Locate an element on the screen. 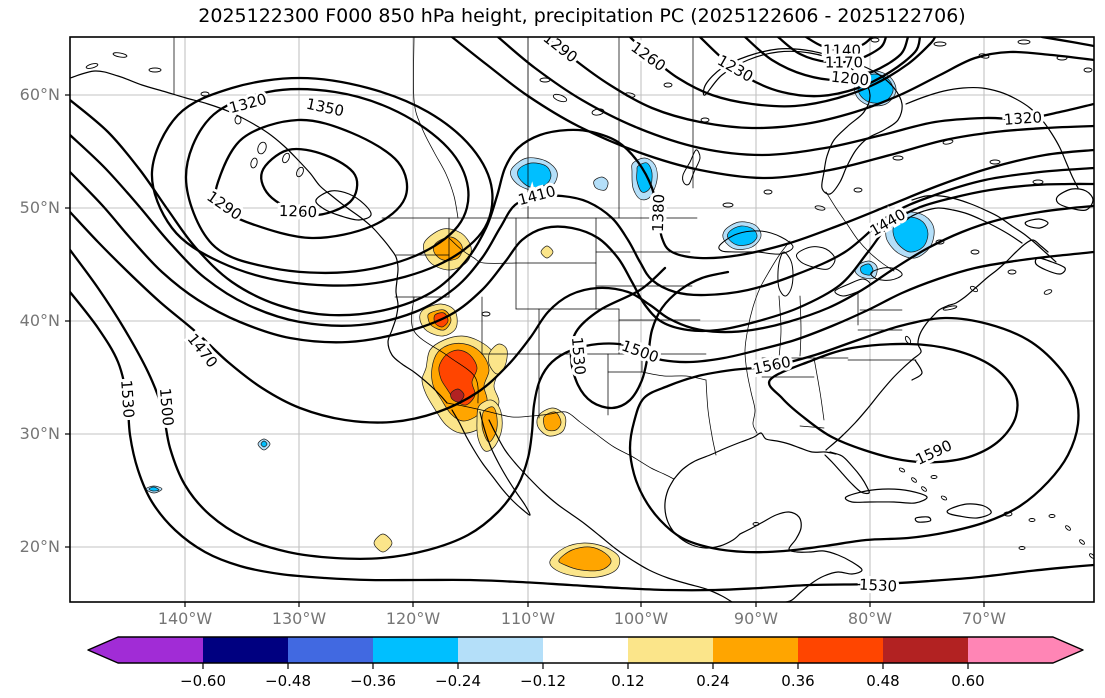  svg-text: 20°N is located at coordinates (40, 546).